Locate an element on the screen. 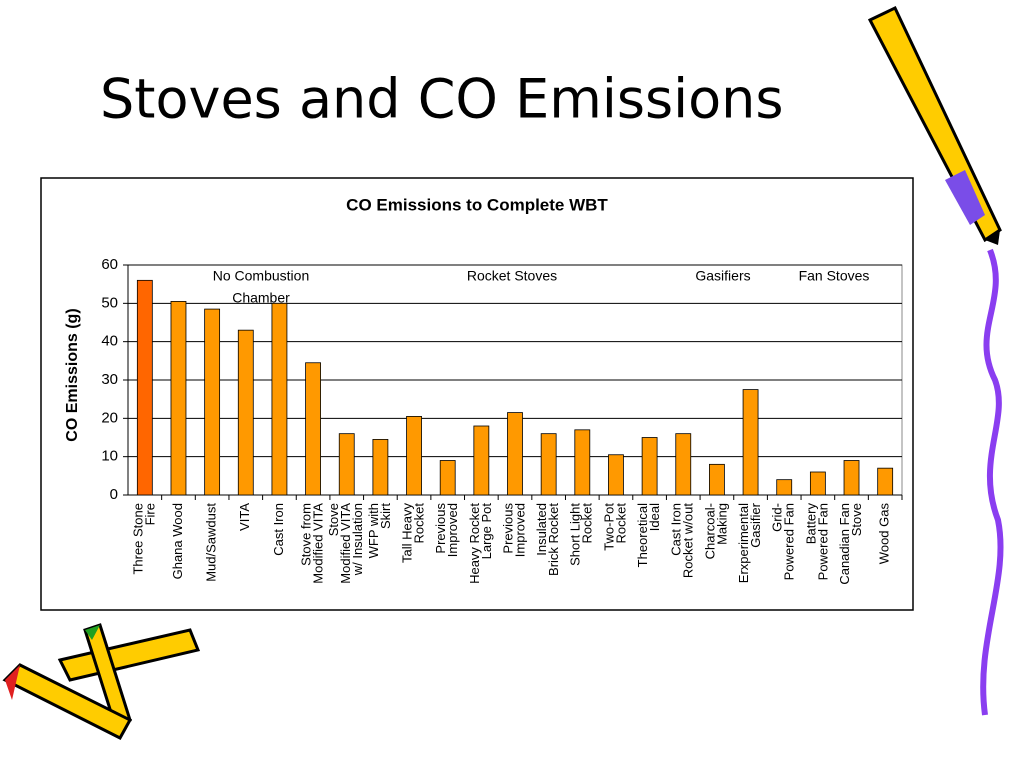 The image size is (1024, 768). y-tick-label: 10 is located at coordinates (109, 456).